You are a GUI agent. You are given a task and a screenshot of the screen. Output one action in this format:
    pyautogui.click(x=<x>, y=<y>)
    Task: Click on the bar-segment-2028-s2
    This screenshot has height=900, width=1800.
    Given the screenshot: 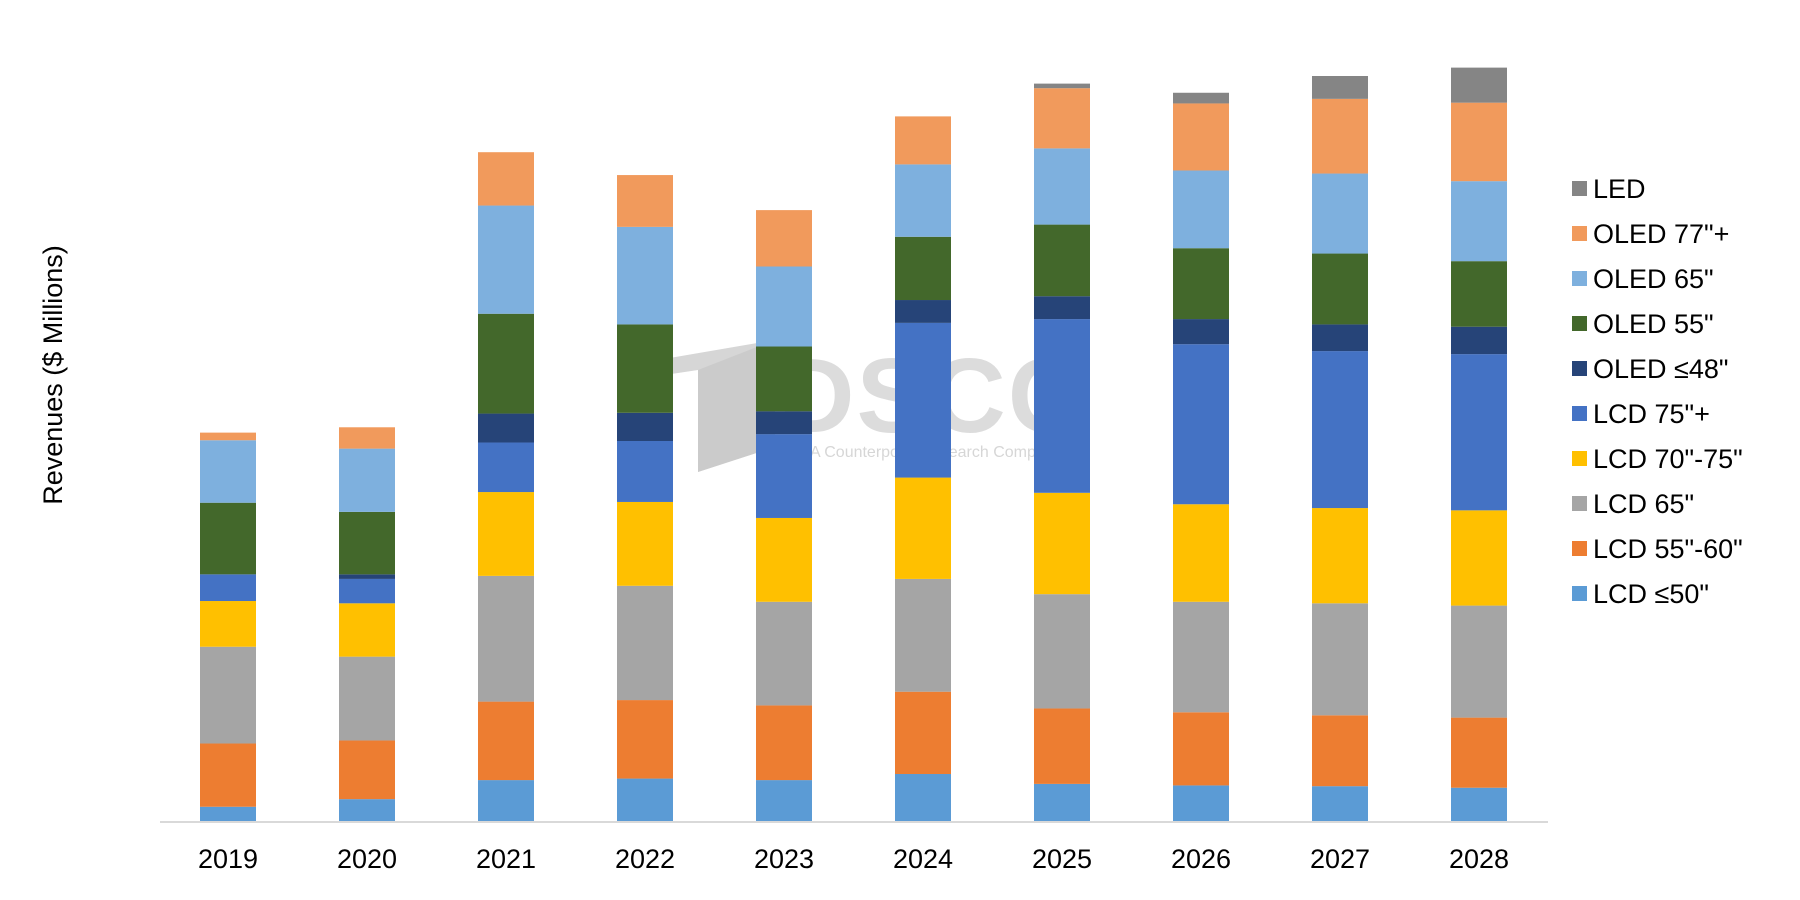 What is the action you would take?
    pyautogui.click(x=1479, y=661)
    